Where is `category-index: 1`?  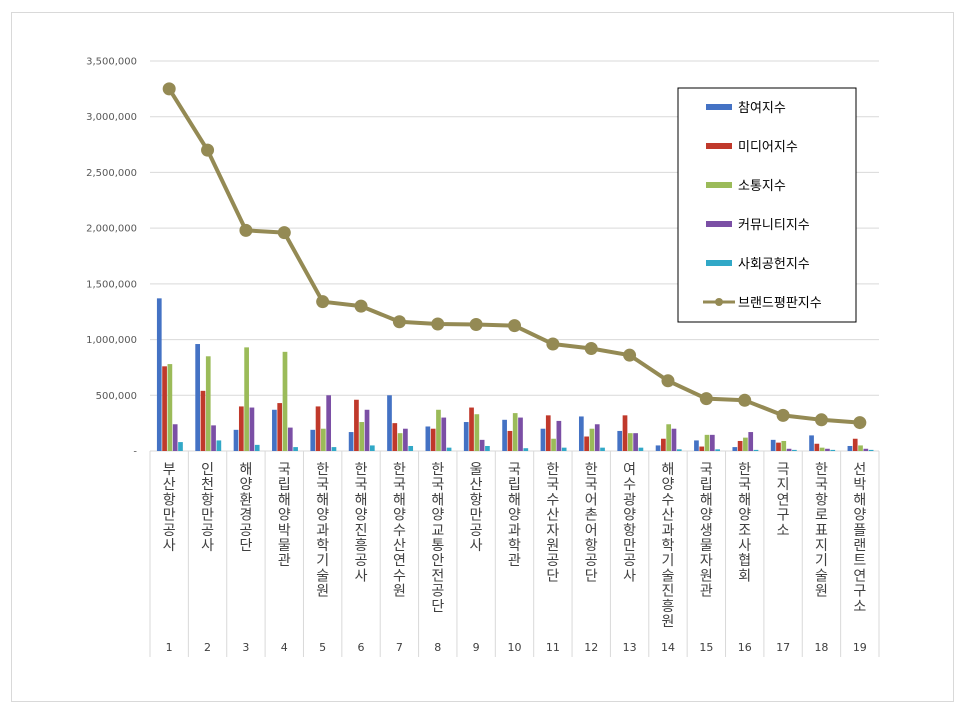
category-index: 1 is located at coordinates (169, 647).